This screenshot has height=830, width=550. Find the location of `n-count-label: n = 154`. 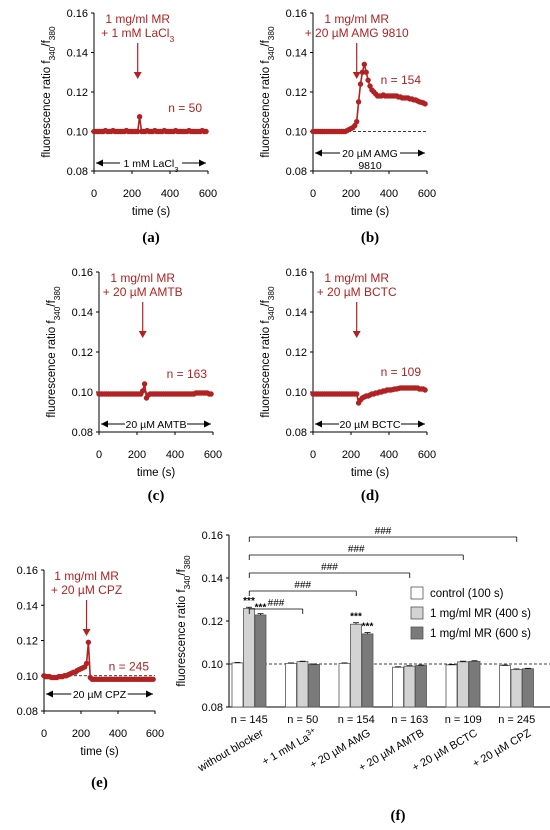

n-count-label: n = 154 is located at coordinates (401, 80).